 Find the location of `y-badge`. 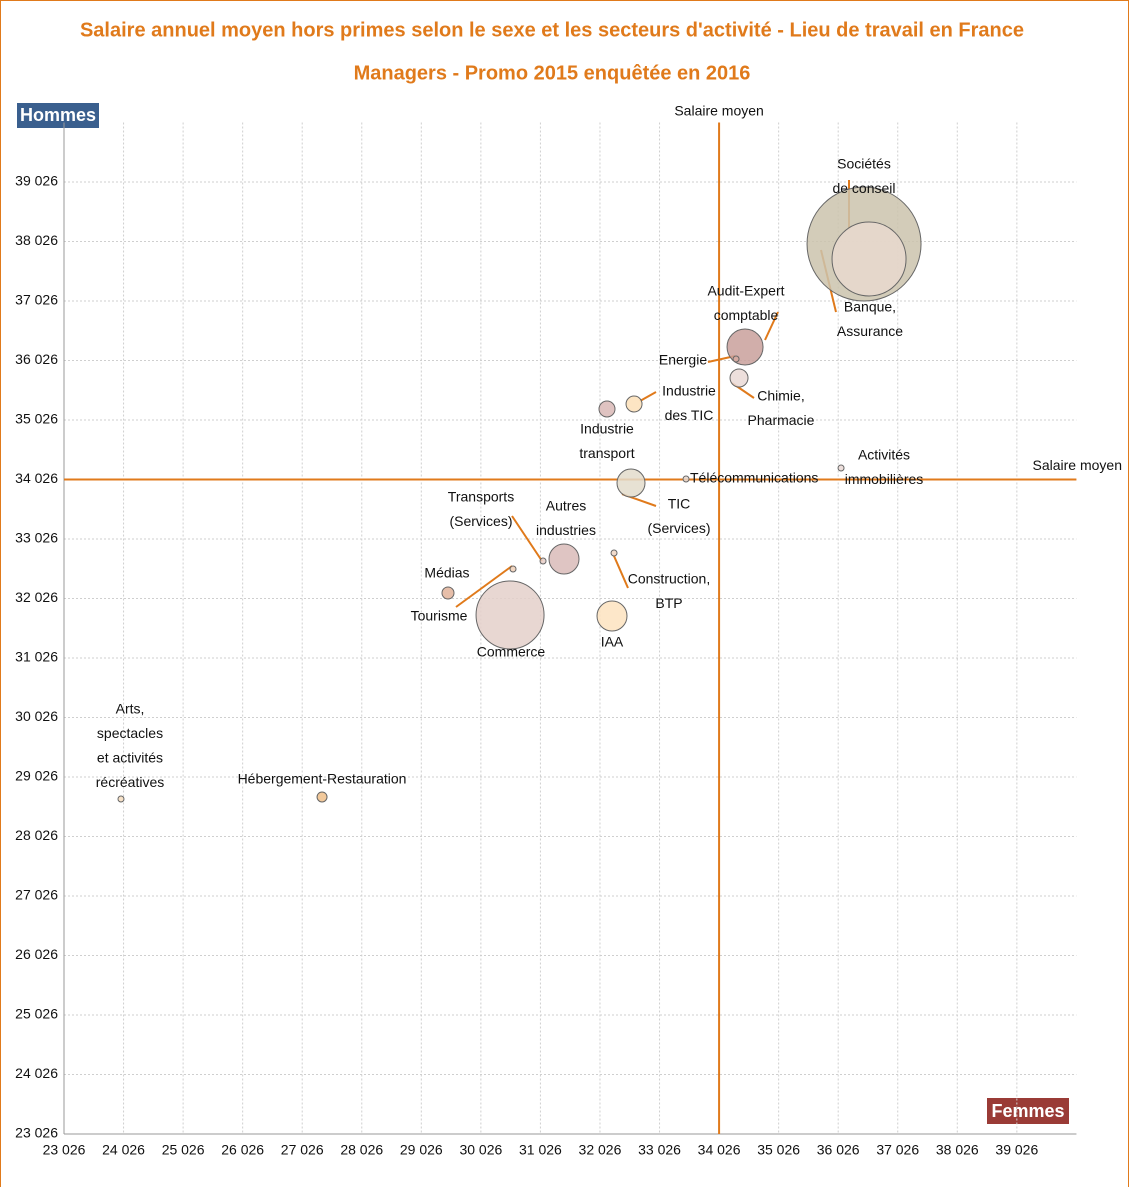

y-badge is located at coordinates (58, 115).